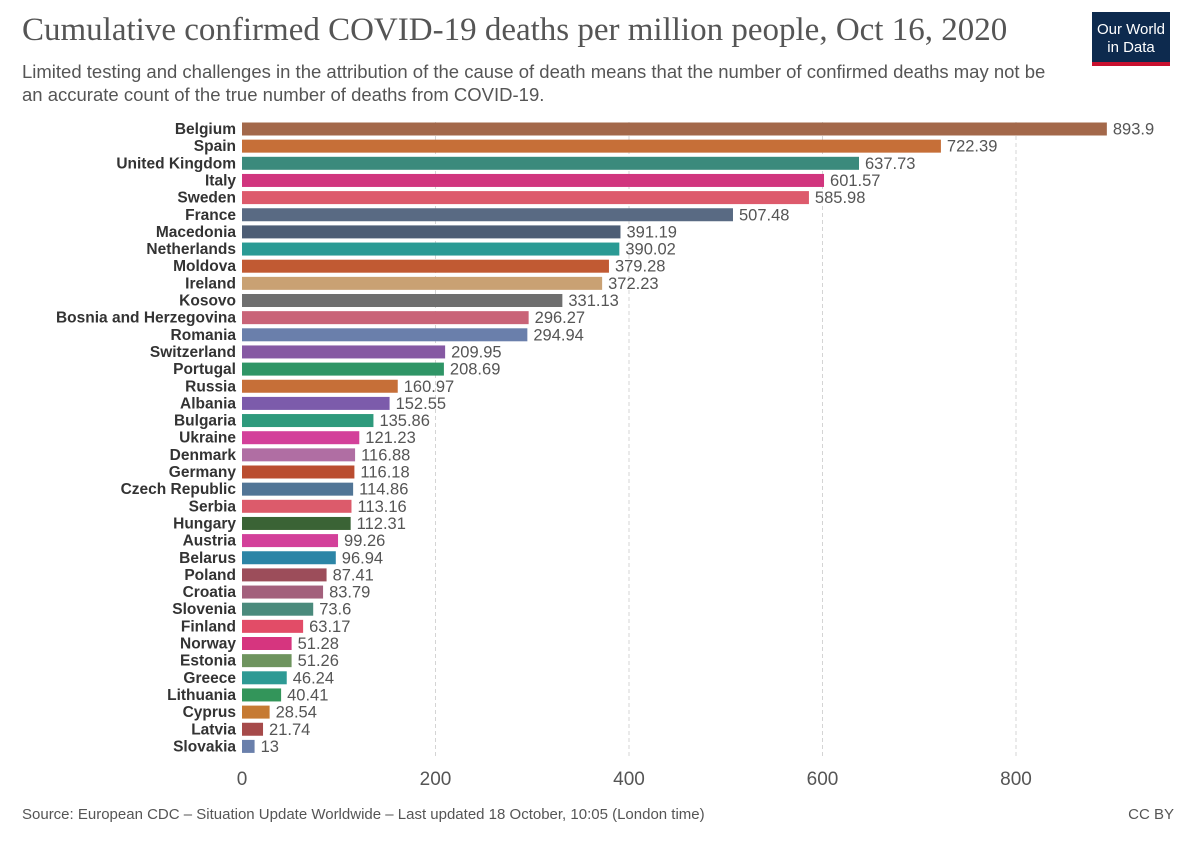 This screenshot has height=847, width=1200. What do you see at coordinates (203, 455) in the screenshot?
I see `category-label-denmark: Denmark` at bounding box center [203, 455].